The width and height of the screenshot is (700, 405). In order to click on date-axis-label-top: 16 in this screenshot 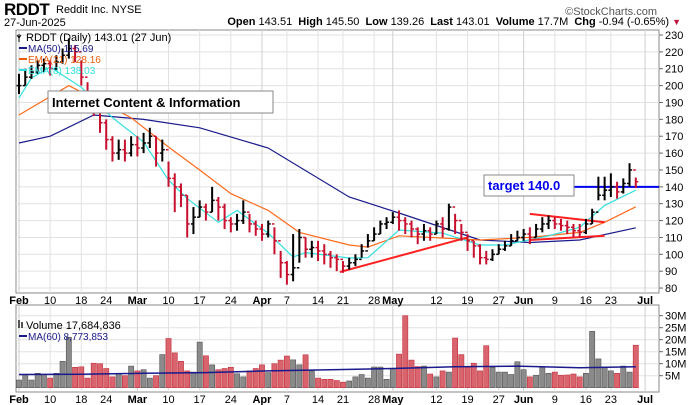, I will do `click(586, 301)`.